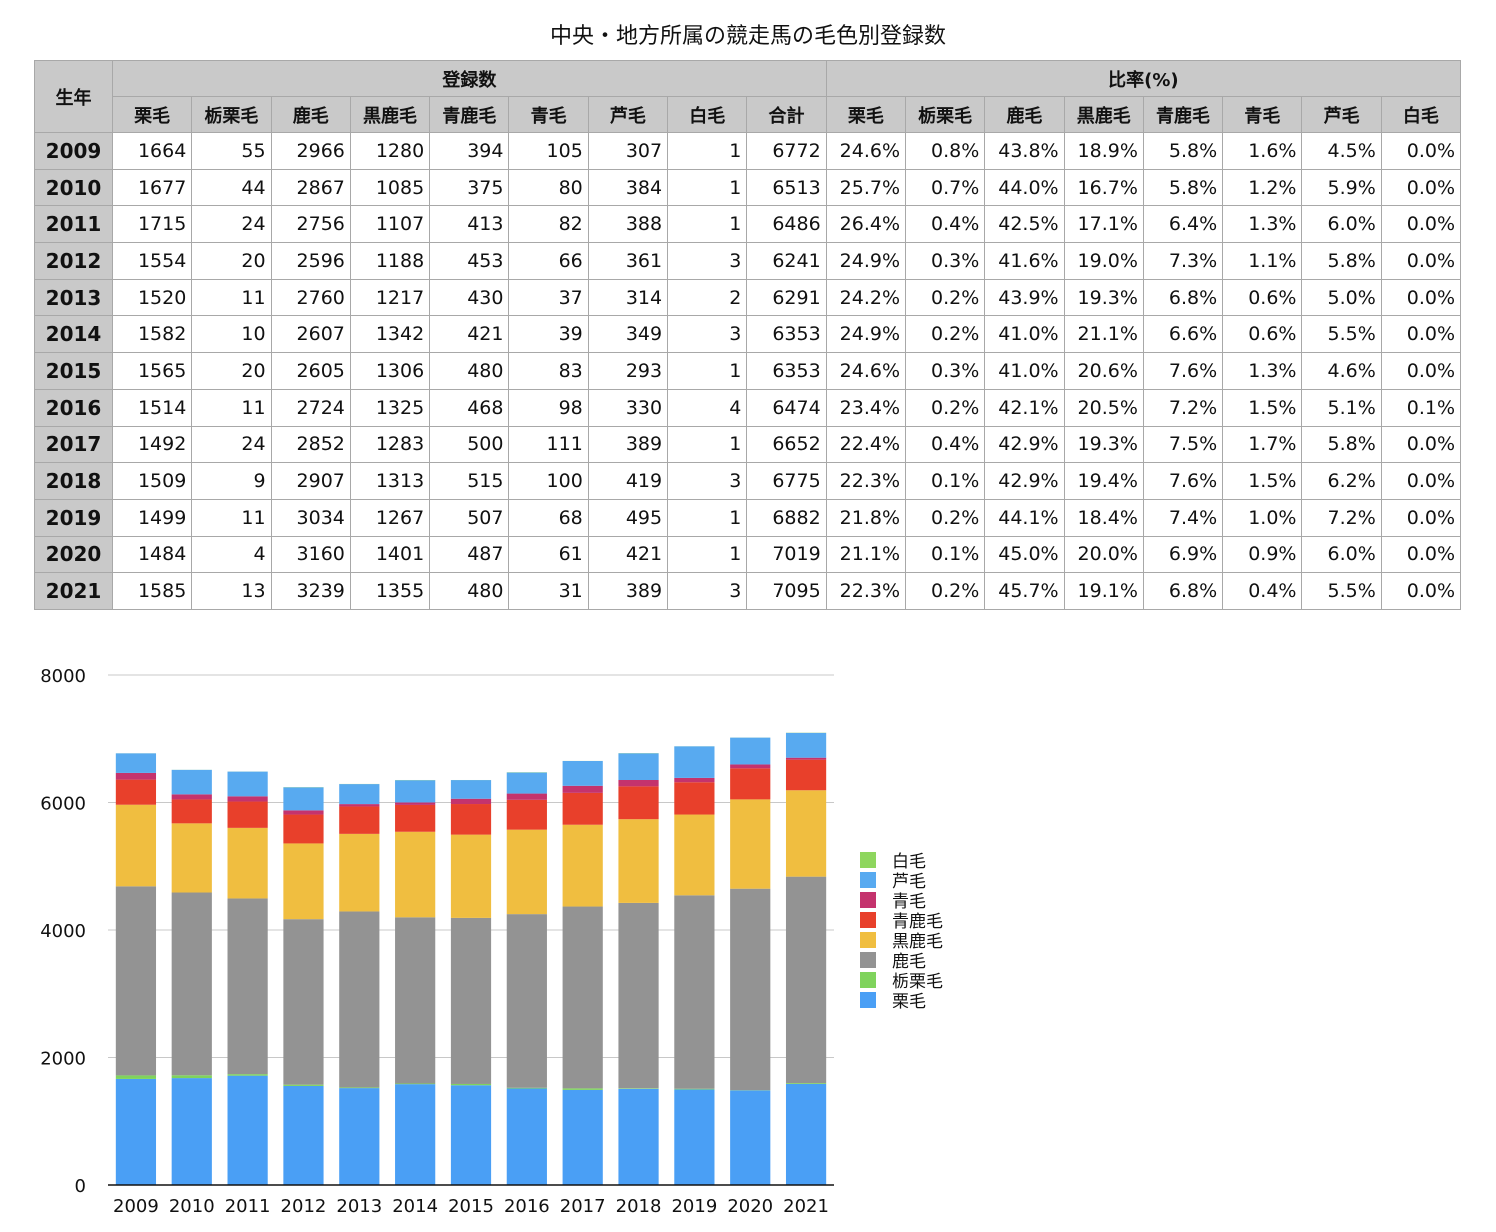 Image resolution: width=1496 pixels, height=1232 pixels. Describe the element at coordinates (390, 187) in the screenshot. I see `count-cell: 1085` at that location.